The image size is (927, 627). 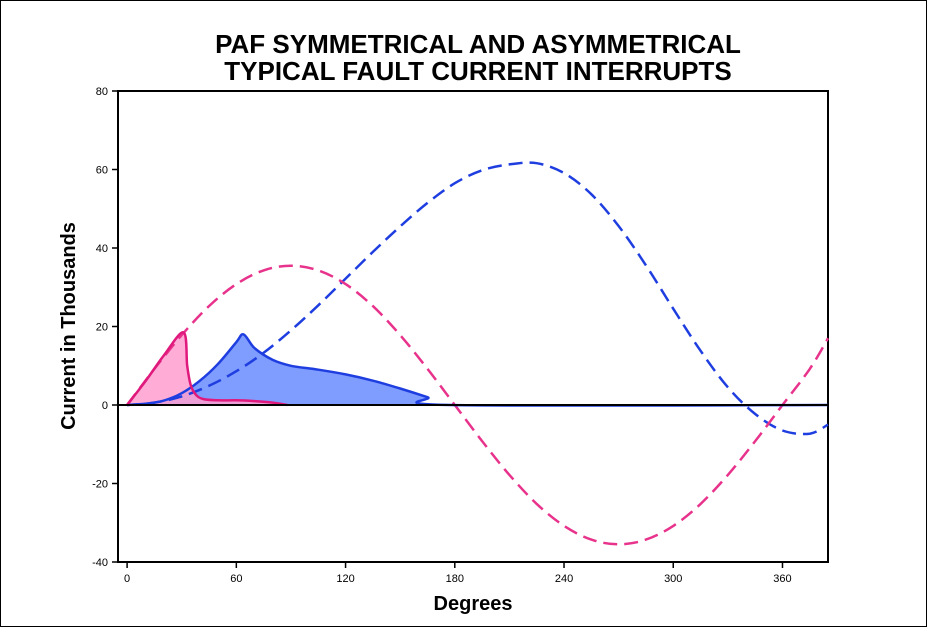 I want to click on chart-title-line-1: PAF SYMMETRICAL AND ASYMMETRICAL, so click(x=478, y=44).